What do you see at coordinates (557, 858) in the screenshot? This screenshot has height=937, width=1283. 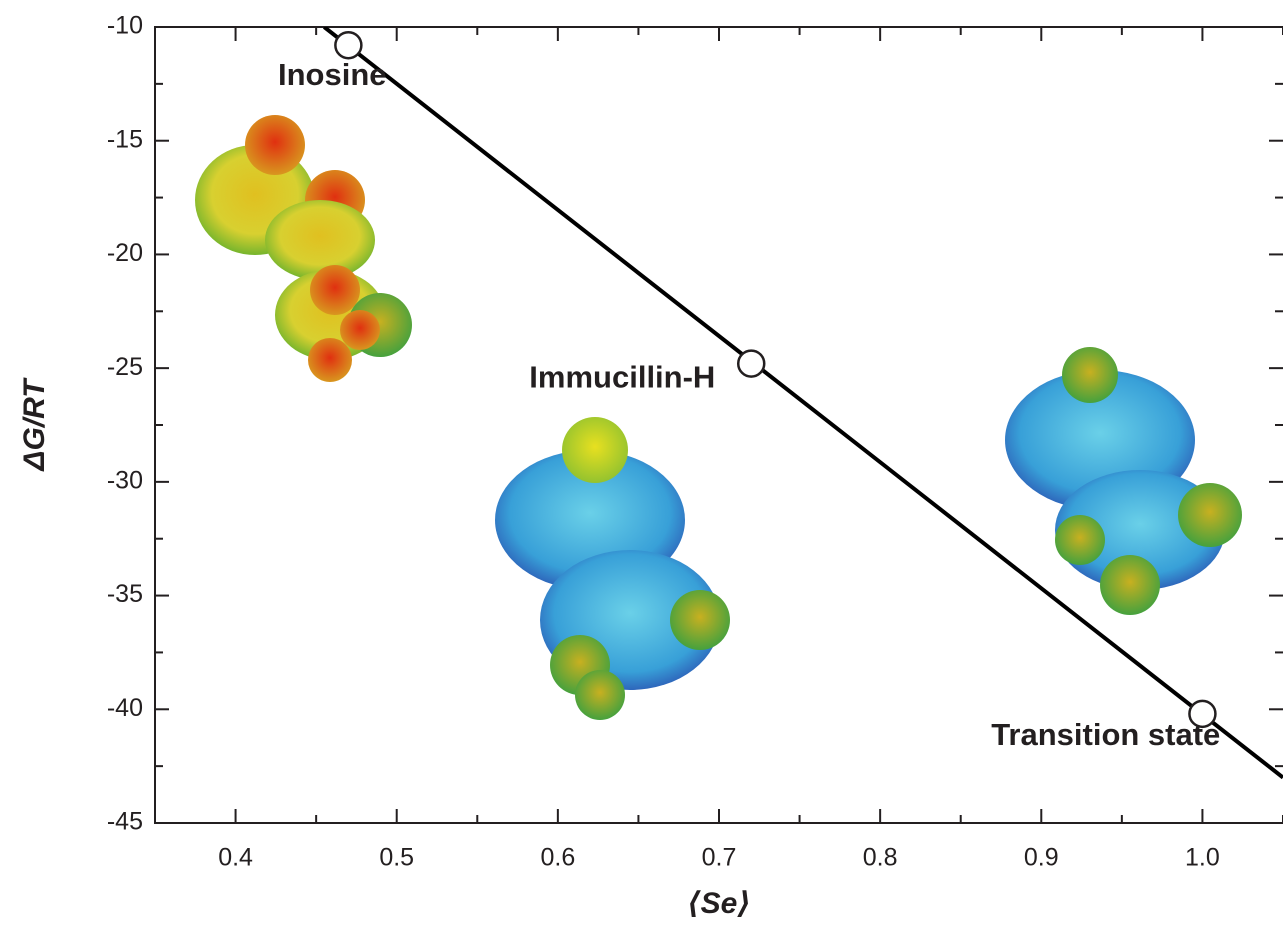 I see `x-tick-label: 0.6` at bounding box center [557, 858].